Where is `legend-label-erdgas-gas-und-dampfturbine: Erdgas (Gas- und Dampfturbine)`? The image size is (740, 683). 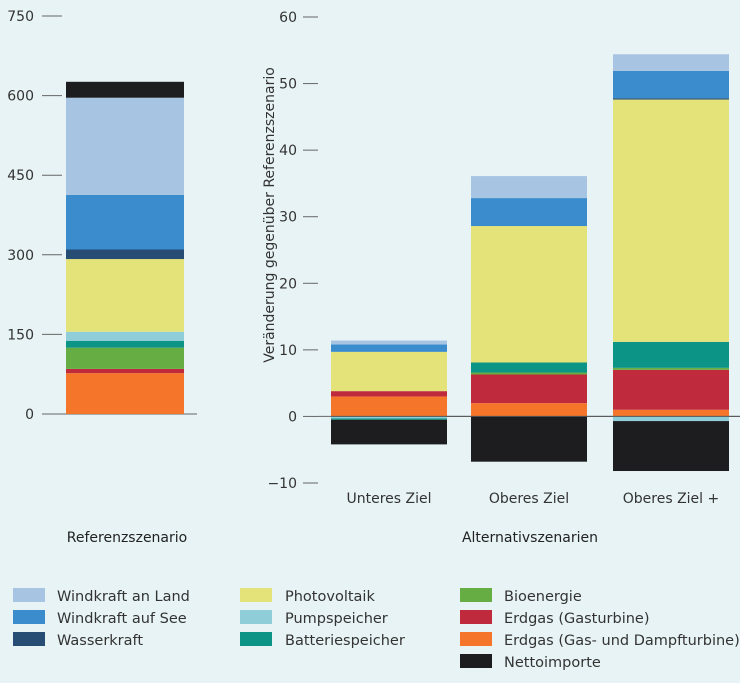
legend-label-erdgas-gas-und-dampfturbine: Erdgas (Gas- und Dampfturbine) is located at coordinates (622, 641).